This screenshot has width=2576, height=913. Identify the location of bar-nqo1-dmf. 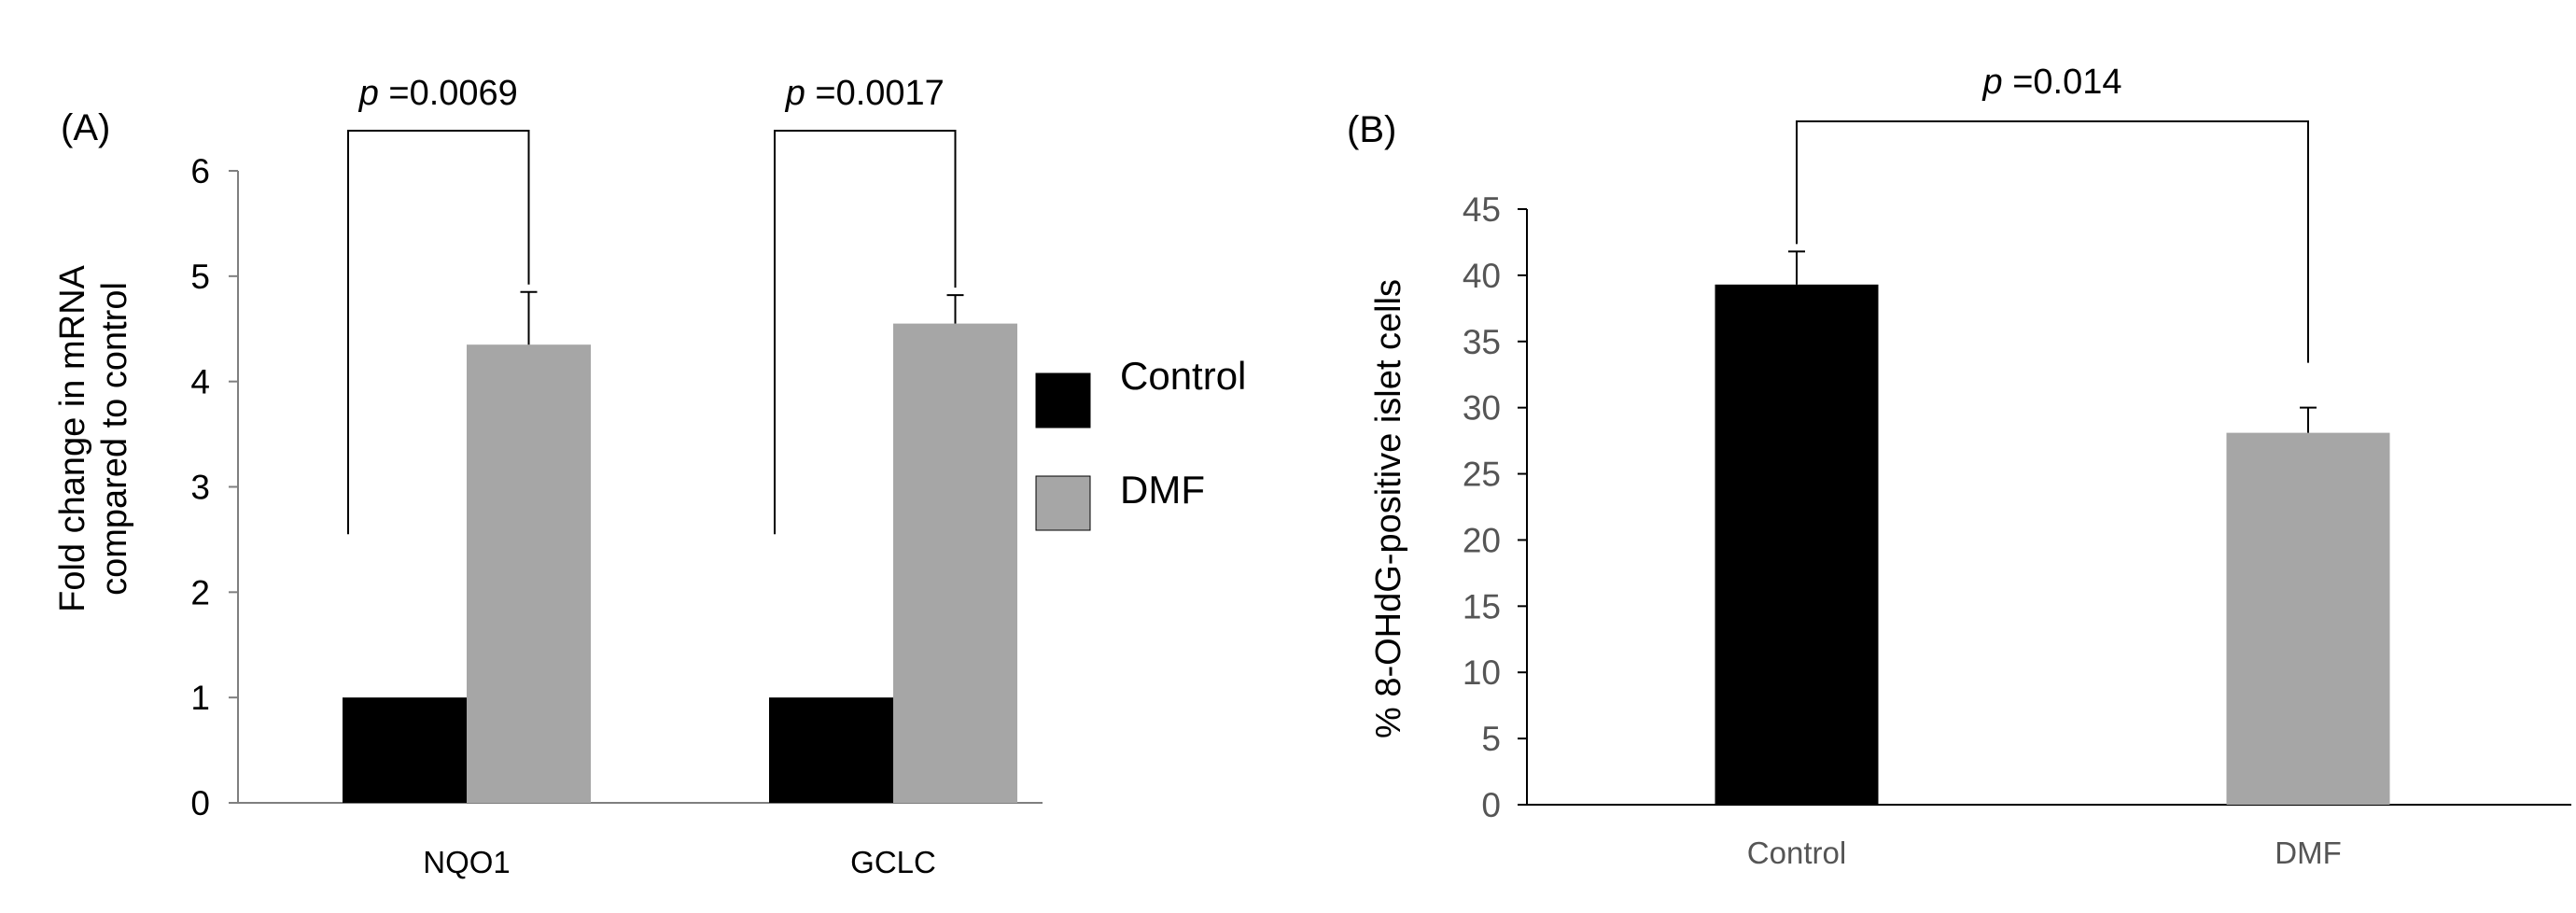
(529, 573).